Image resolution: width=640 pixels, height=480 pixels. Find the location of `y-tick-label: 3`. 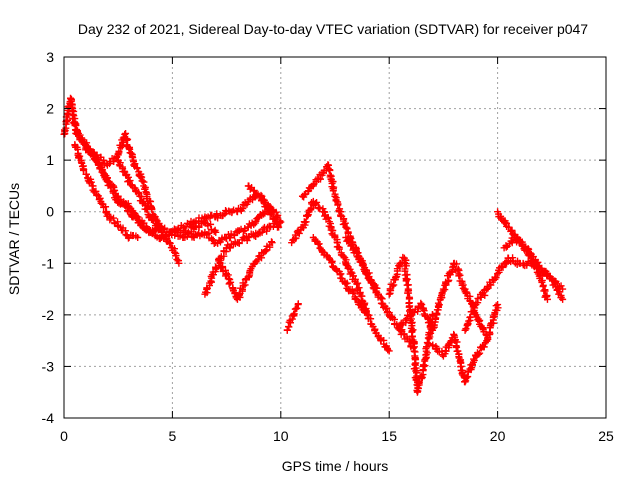

y-tick-label: 3 is located at coordinates (50, 57).